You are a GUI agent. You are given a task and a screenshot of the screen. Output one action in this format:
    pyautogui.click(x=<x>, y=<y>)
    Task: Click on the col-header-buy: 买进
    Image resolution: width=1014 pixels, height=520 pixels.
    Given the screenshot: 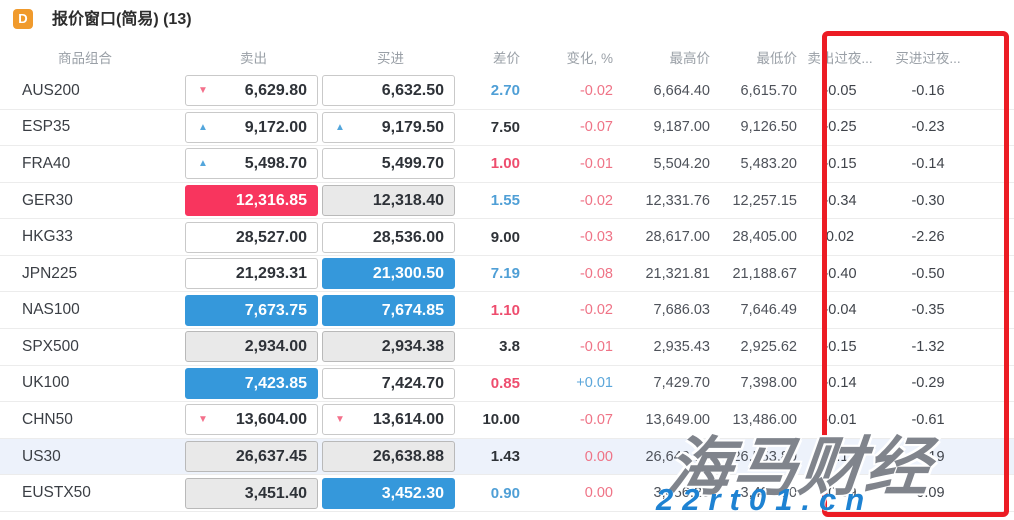 What is the action you would take?
    pyautogui.click(x=390, y=58)
    